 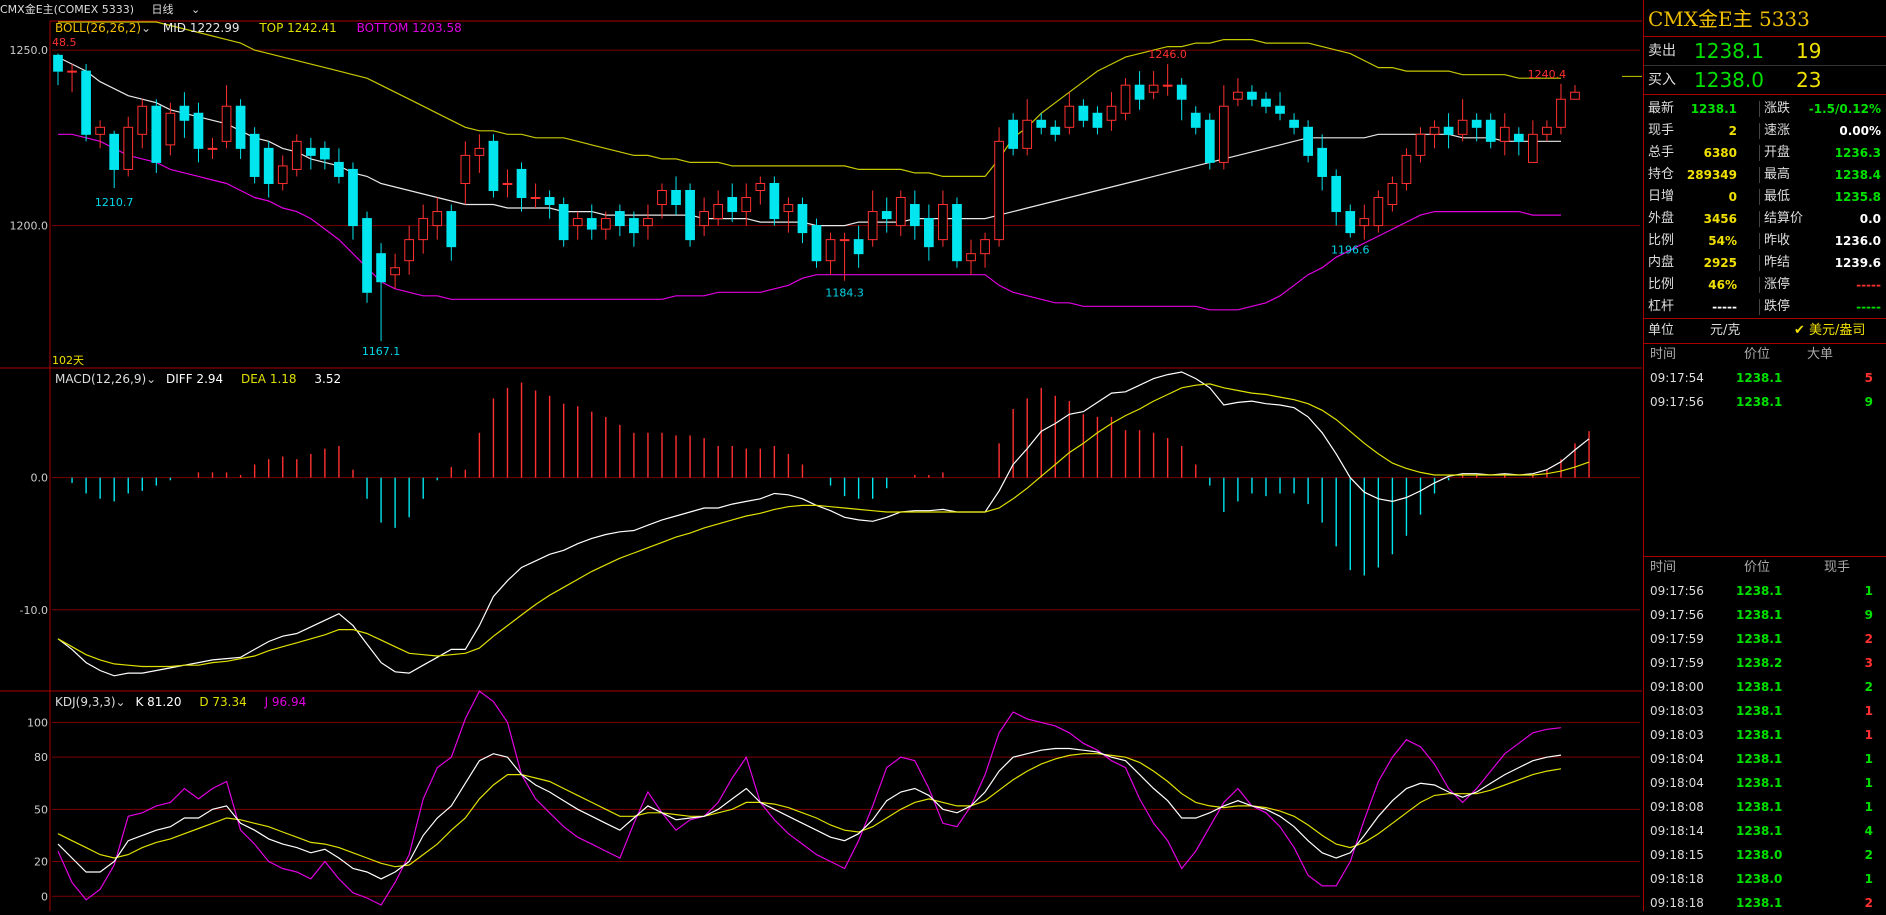 What do you see at coordinates (183, 9) in the screenshot?
I see `period-select: 日线 ⌄` at bounding box center [183, 9].